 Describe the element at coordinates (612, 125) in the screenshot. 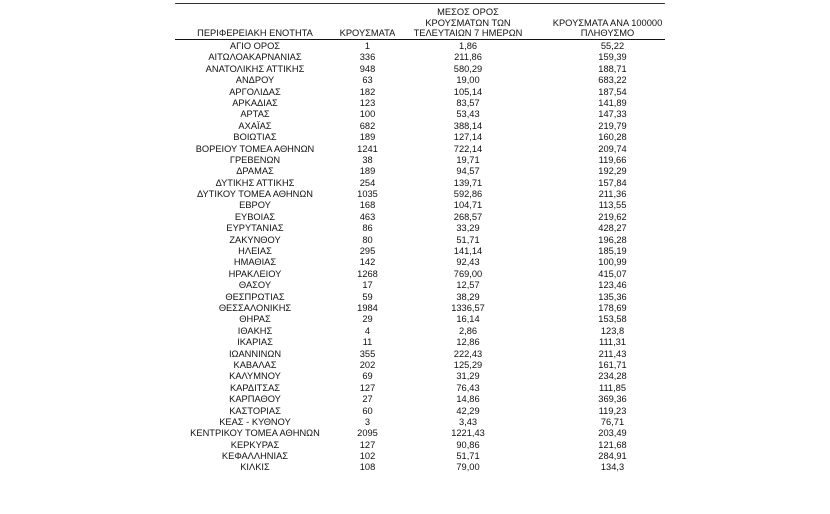

I see `cell-per100k: 219,79` at that location.